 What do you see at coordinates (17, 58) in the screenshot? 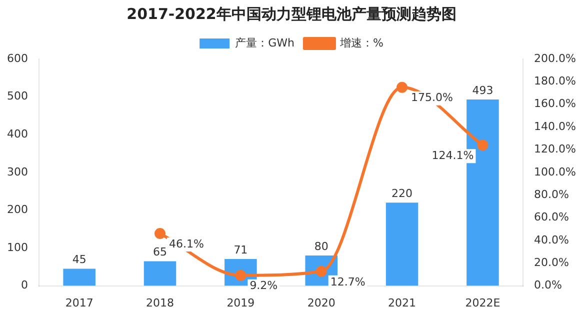
I see `y-tick-label: 600` at bounding box center [17, 58].